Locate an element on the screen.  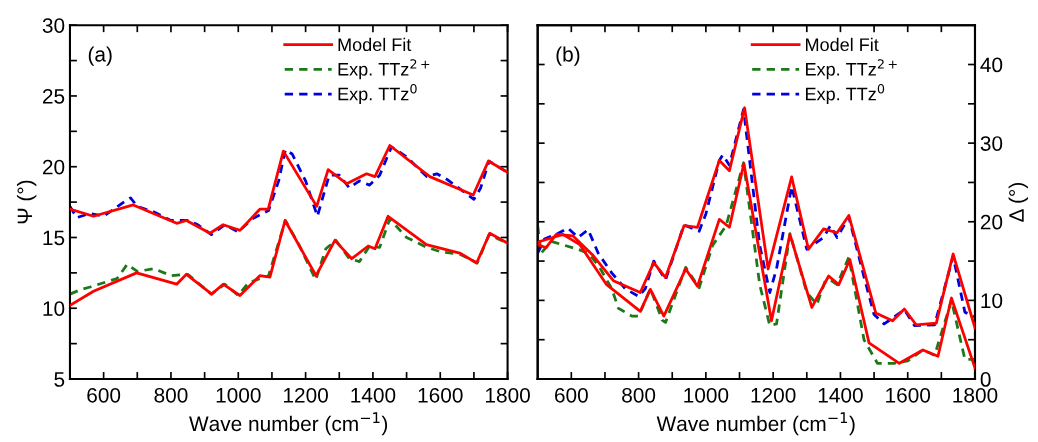
y-tick-label: 30 is located at coordinates (53, 25).